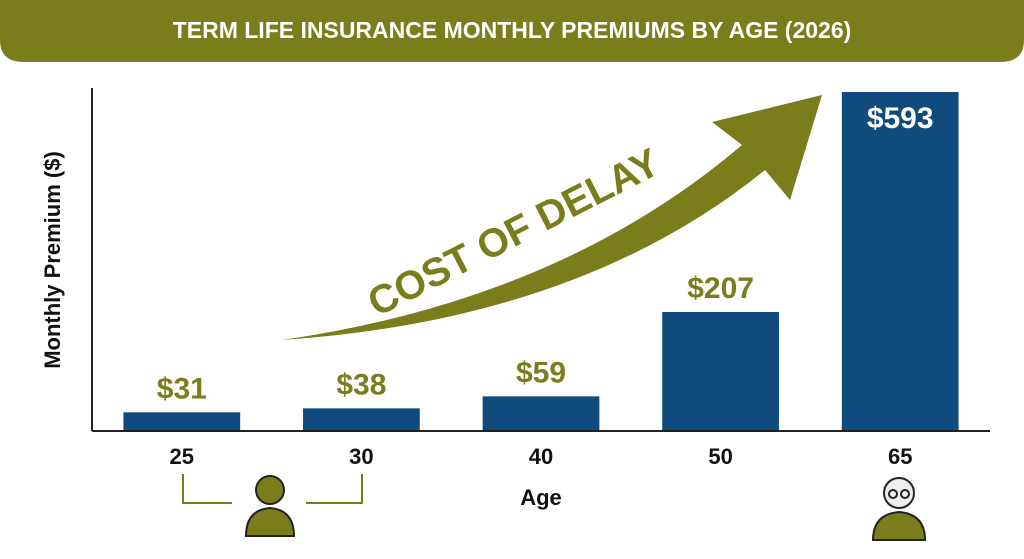 The image size is (1024, 559). I want to click on value-label: $593, so click(900, 118).